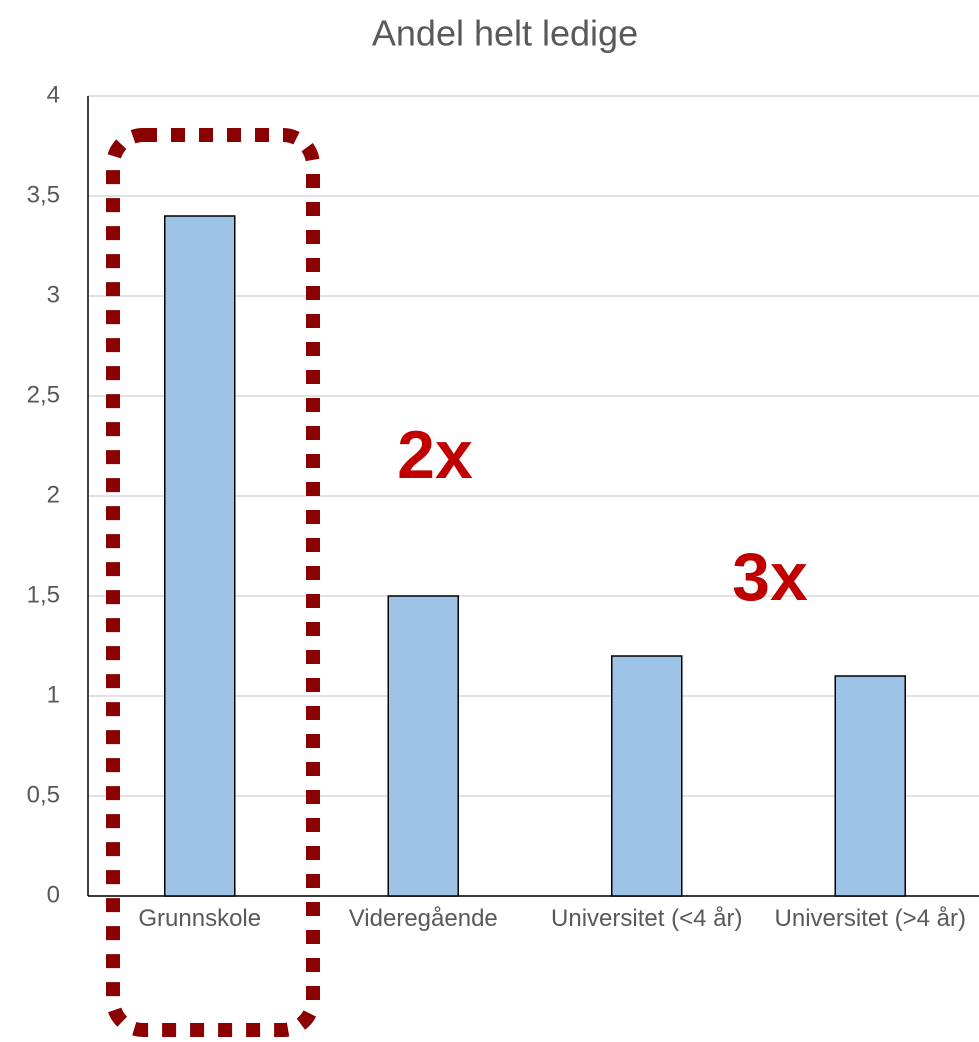 The width and height of the screenshot is (979, 1042). What do you see at coordinates (53, 94) in the screenshot?
I see `y-tick-label: 4` at bounding box center [53, 94].